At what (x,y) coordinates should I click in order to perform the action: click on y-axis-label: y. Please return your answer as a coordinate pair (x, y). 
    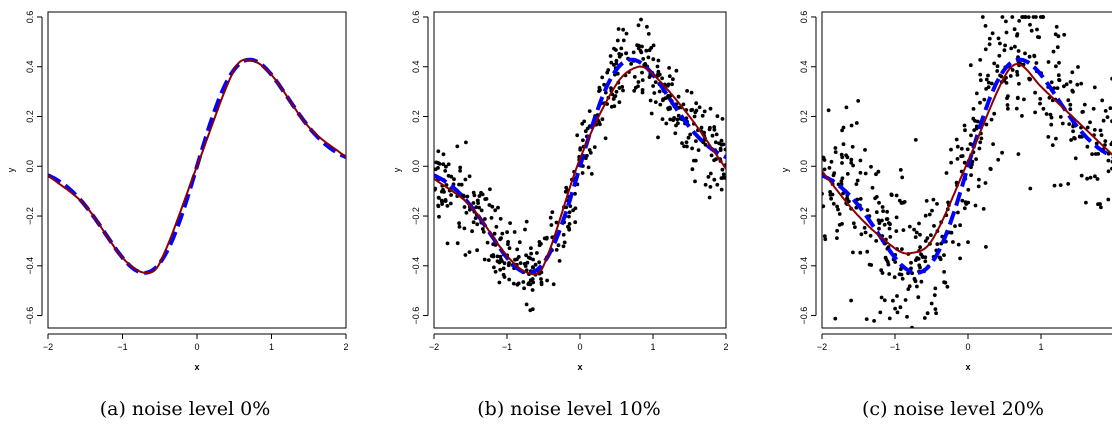
    Looking at the image, I should click on (11, 169).